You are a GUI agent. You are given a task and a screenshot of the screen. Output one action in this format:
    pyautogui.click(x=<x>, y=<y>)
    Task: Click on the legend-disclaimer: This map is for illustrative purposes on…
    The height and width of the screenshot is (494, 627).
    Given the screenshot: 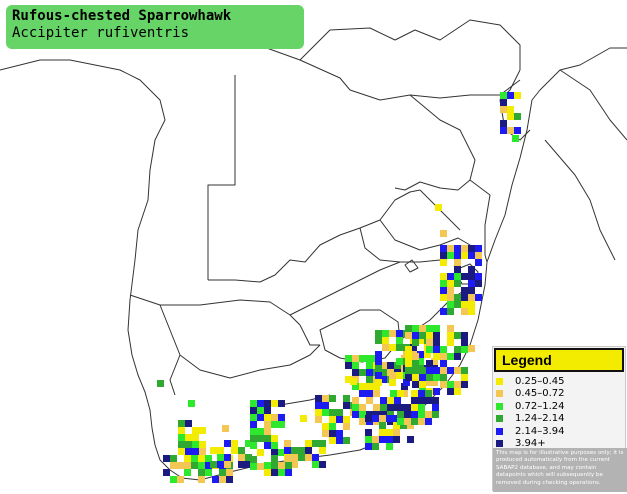 What is the action you would take?
    pyautogui.click(x=560, y=470)
    